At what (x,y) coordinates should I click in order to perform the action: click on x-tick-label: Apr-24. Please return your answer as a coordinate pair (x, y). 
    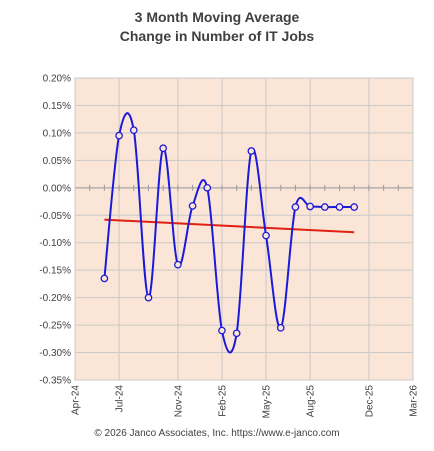
    Looking at the image, I should click on (76, 400).